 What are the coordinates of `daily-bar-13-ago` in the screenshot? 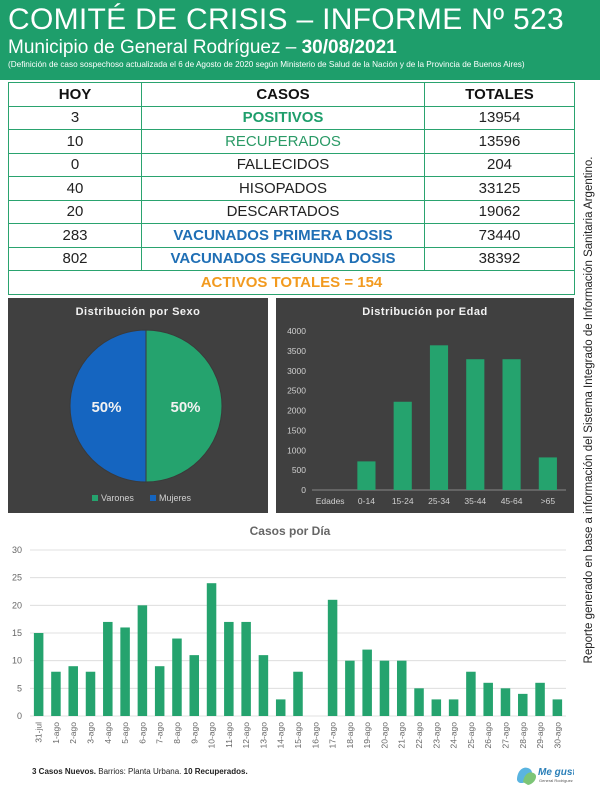 It's located at (263, 685).